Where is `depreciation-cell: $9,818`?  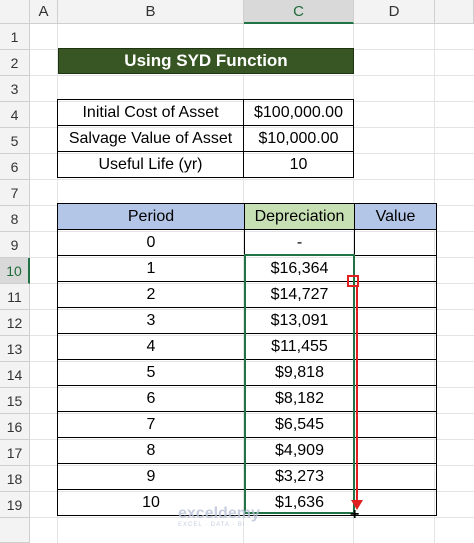
depreciation-cell: $9,818 is located at coordinates (299, 372).